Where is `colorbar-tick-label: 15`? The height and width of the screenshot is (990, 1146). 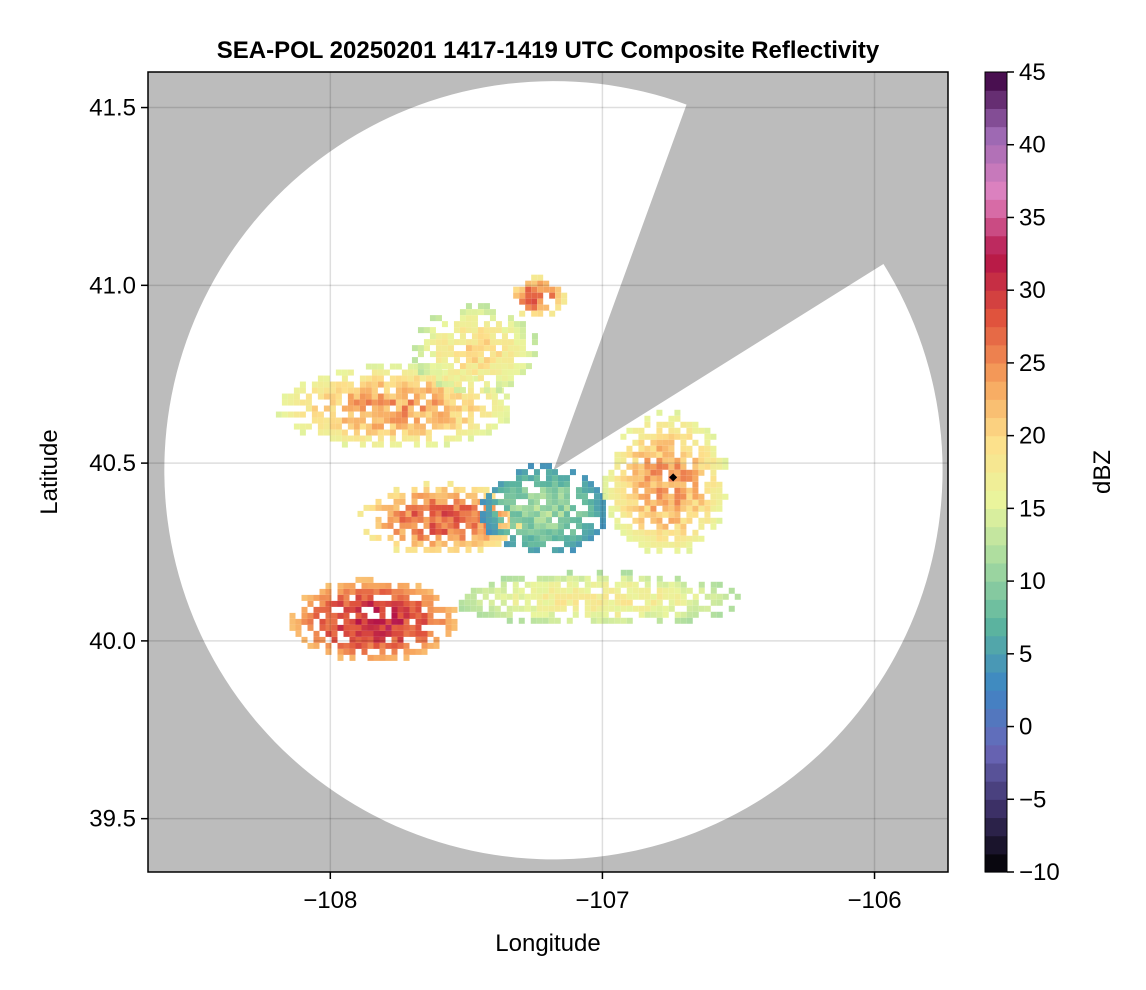 colorbar-tick-label: 15 is located at coordinates (1032, 508).